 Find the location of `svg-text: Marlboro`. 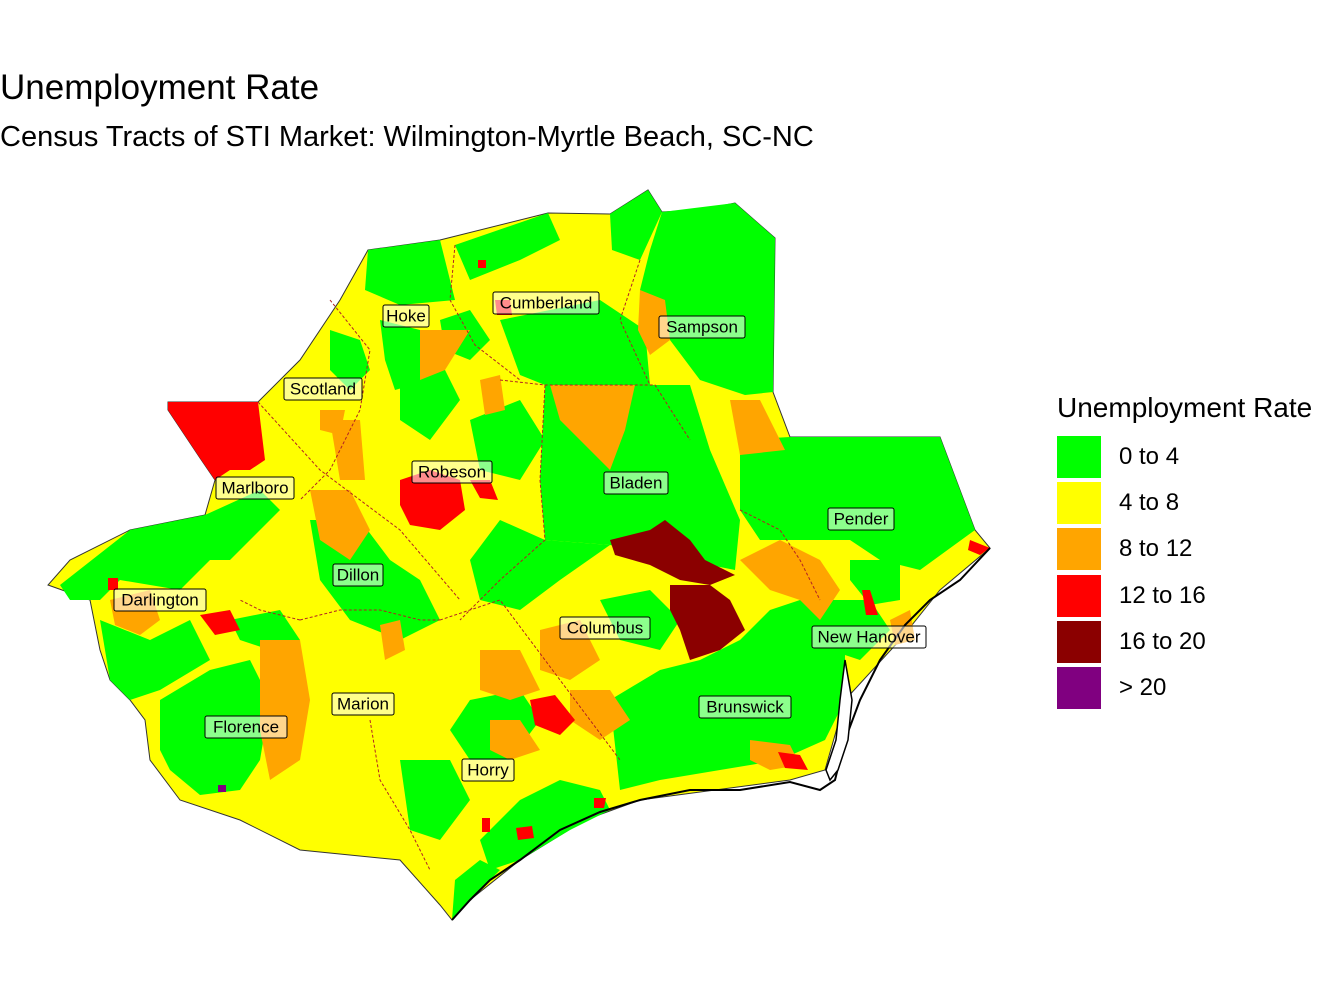

svg-text: Marlboro is located at coordinates (254, 488).